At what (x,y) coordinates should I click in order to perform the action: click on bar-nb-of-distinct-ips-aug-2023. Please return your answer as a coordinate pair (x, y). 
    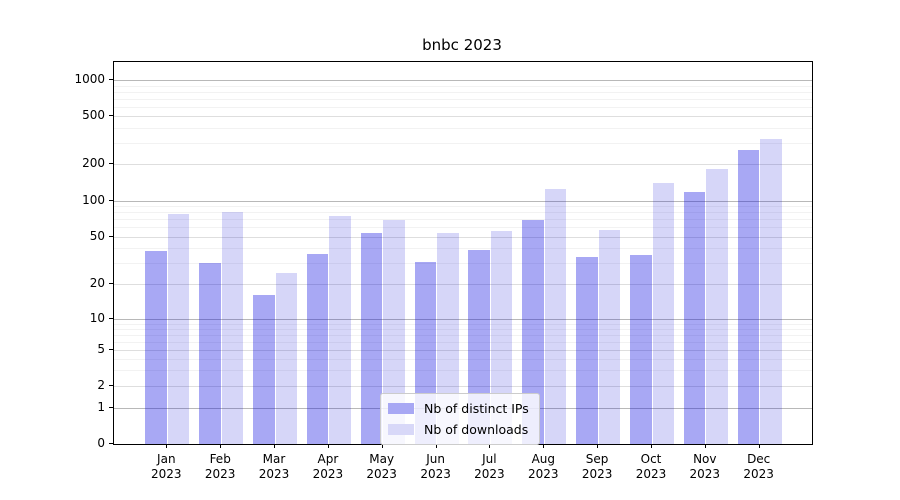
    Looking at the image, I should click on (533, 332).